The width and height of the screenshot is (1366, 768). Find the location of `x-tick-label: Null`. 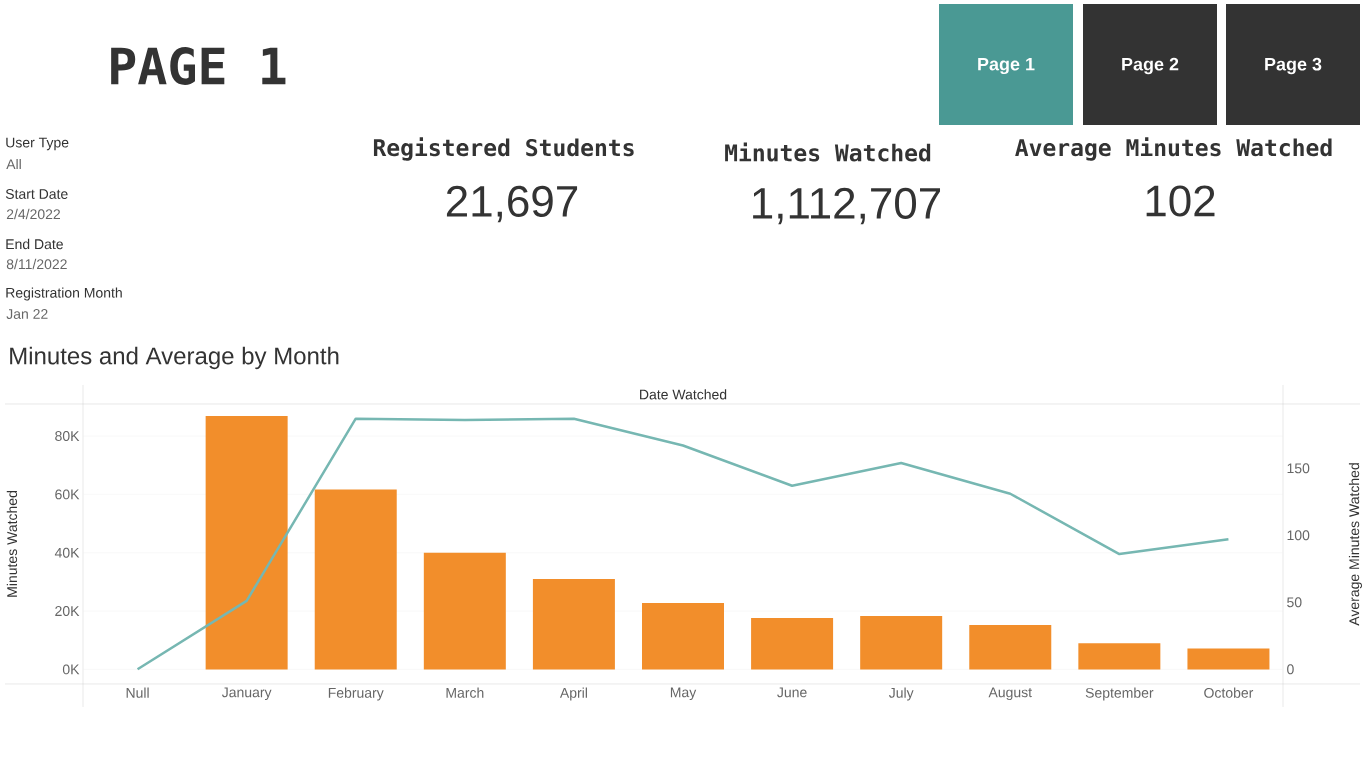

x-tick-label: Null is located at coordinates (137, 692).